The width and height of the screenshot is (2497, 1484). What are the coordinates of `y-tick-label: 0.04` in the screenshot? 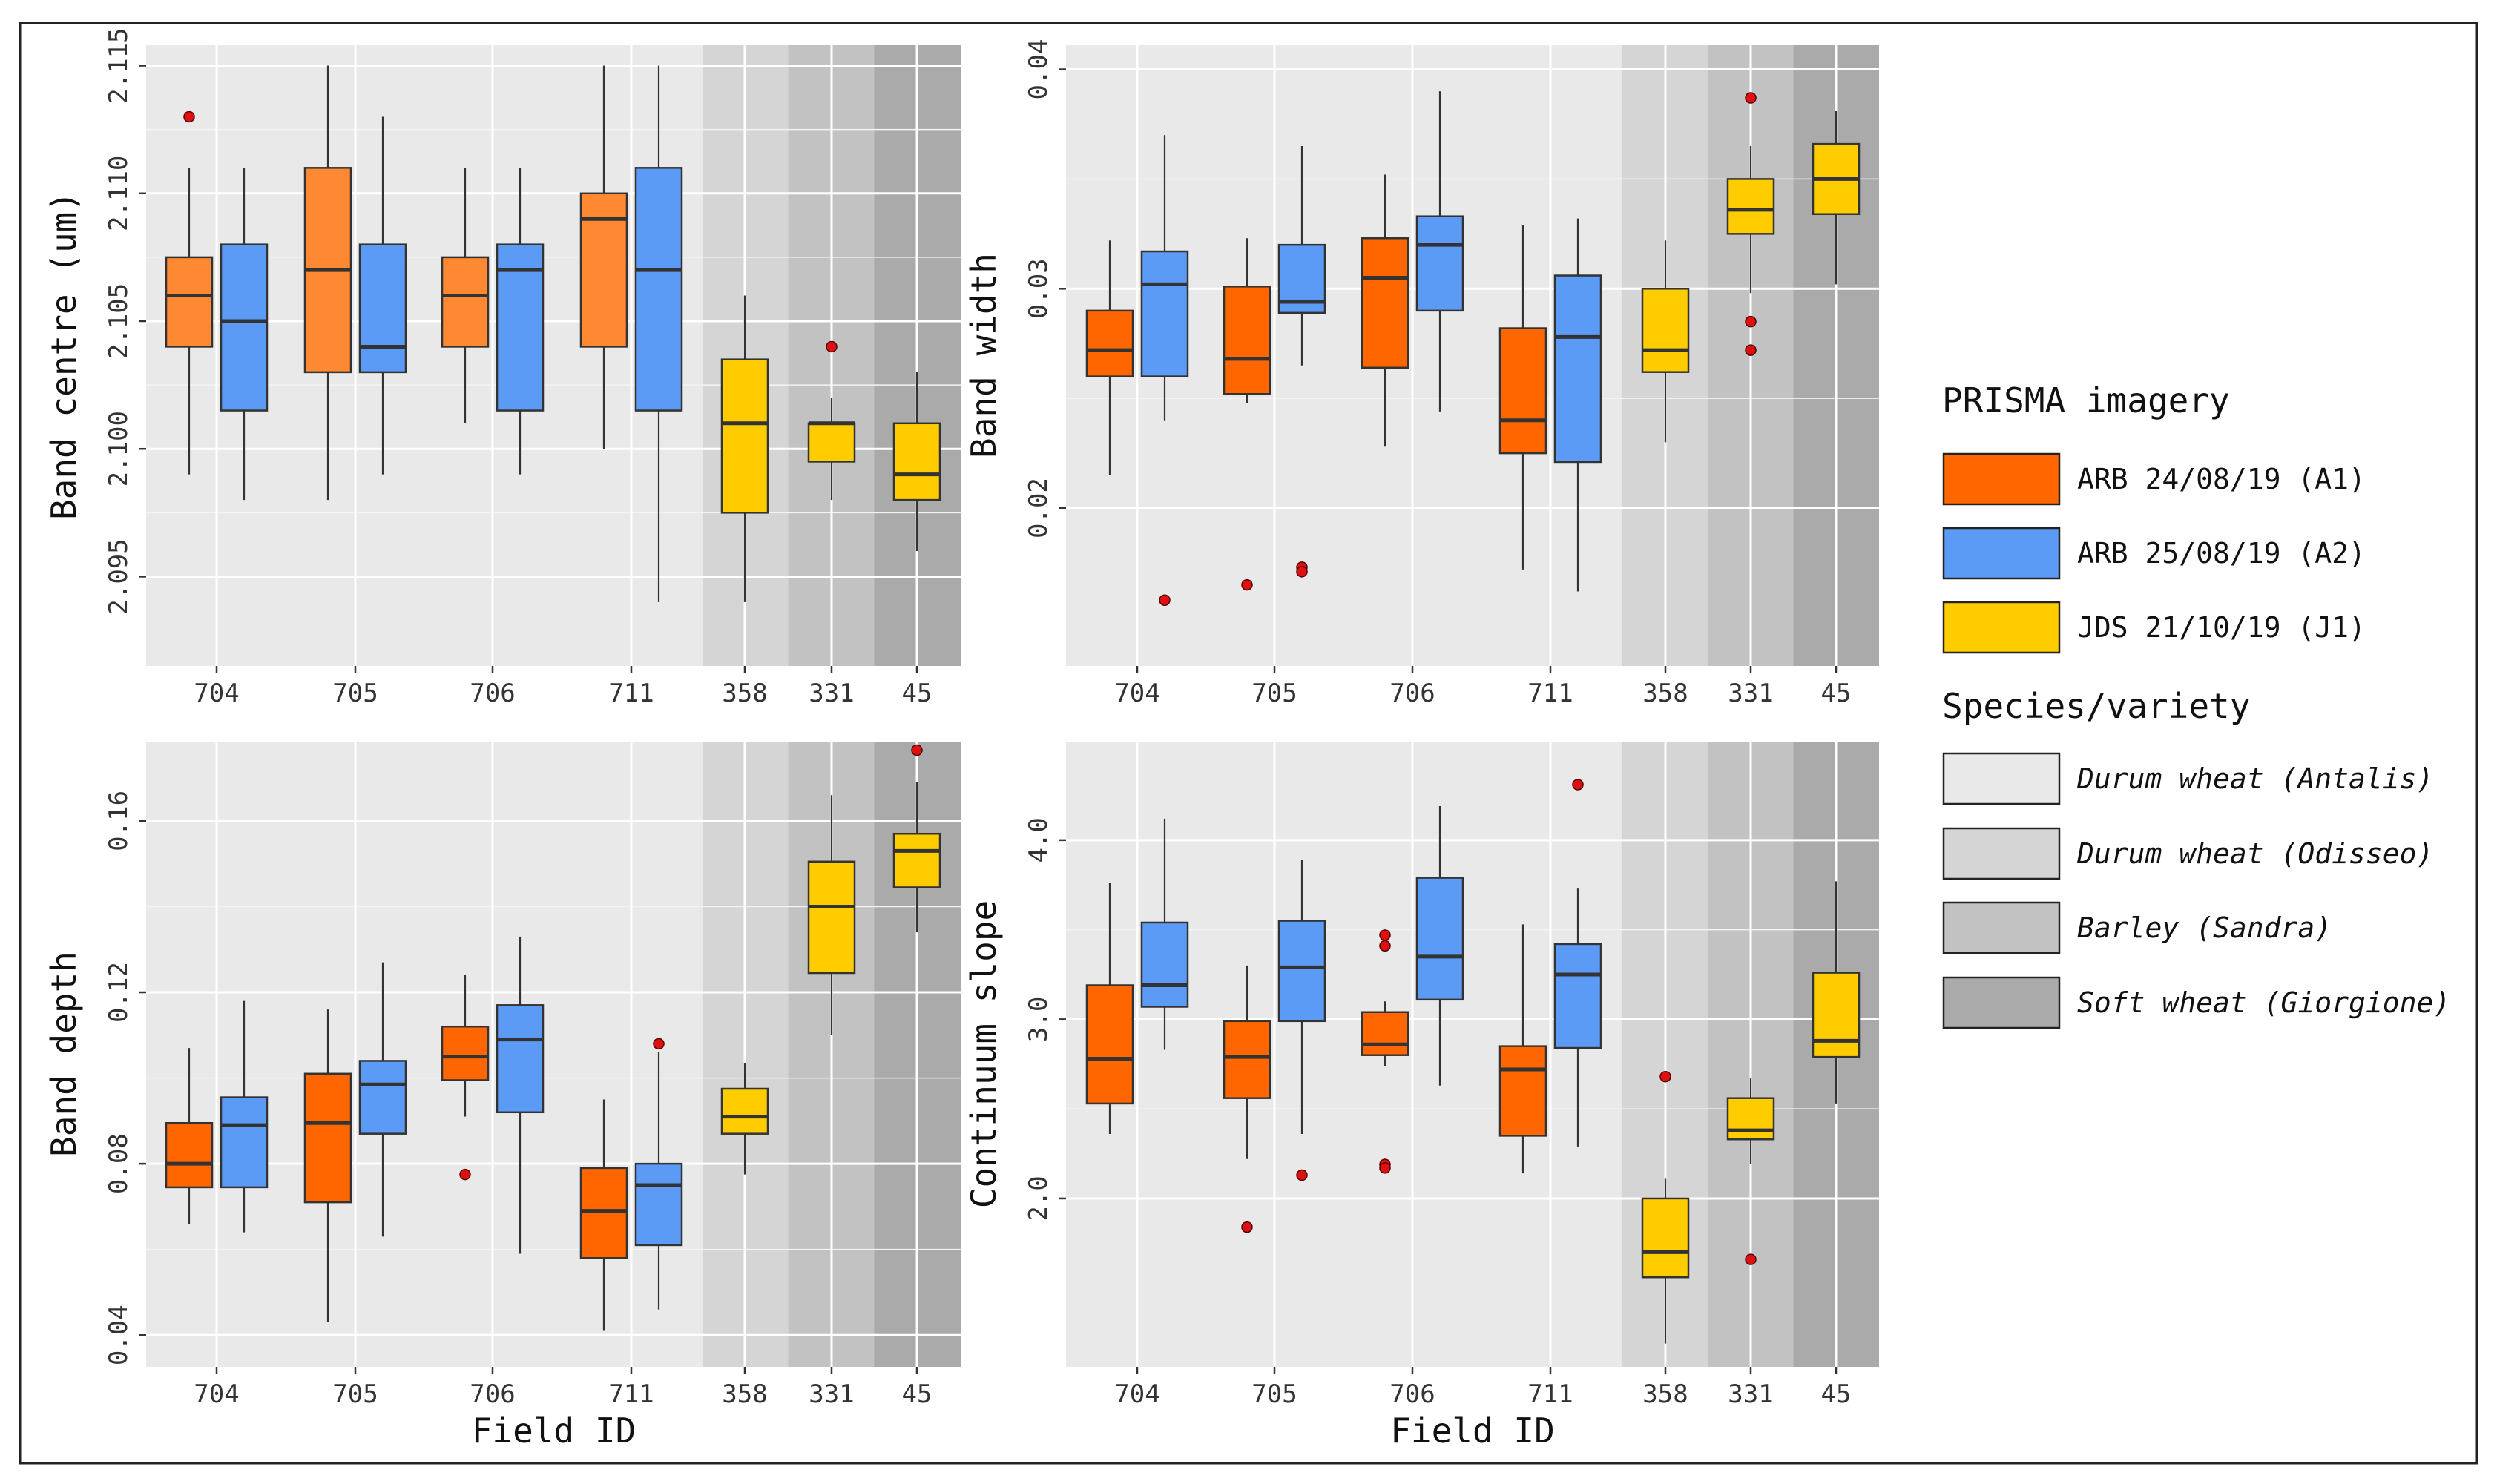 It's located at (1038, 69).